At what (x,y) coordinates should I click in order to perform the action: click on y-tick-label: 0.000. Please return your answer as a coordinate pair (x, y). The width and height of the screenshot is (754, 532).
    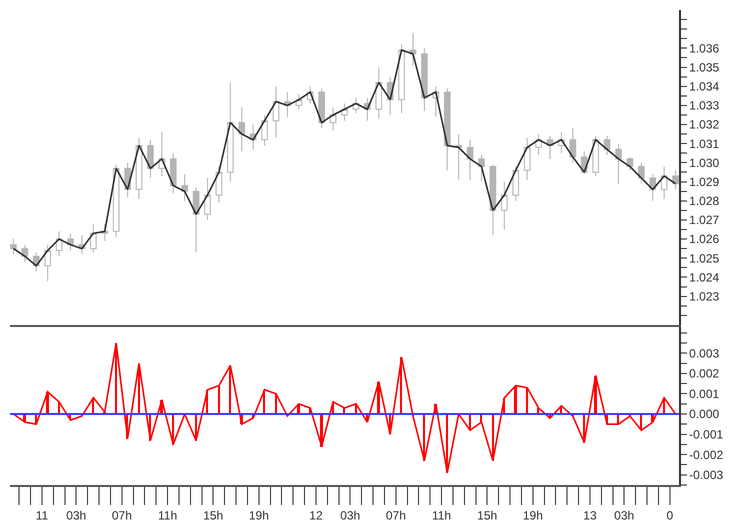
    Looking at the image, I should click on (704, 414).